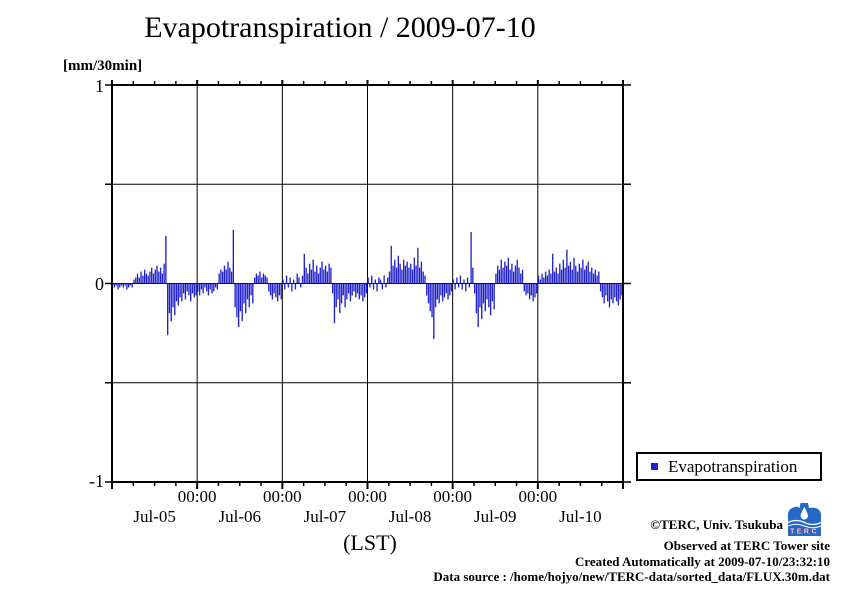 The image size is (842, 595). Describe the element at coordinates (410, 516) in the screenshot. I see `x-day-label: Jul-08` at that location.